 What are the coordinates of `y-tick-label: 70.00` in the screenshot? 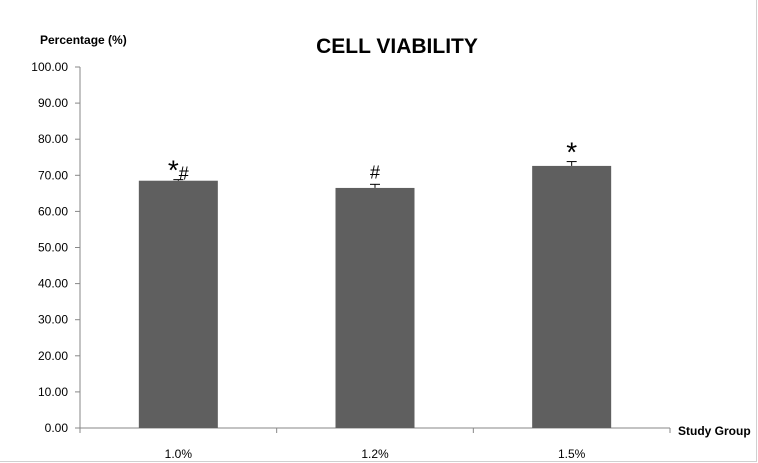 It's located at (53, 175).